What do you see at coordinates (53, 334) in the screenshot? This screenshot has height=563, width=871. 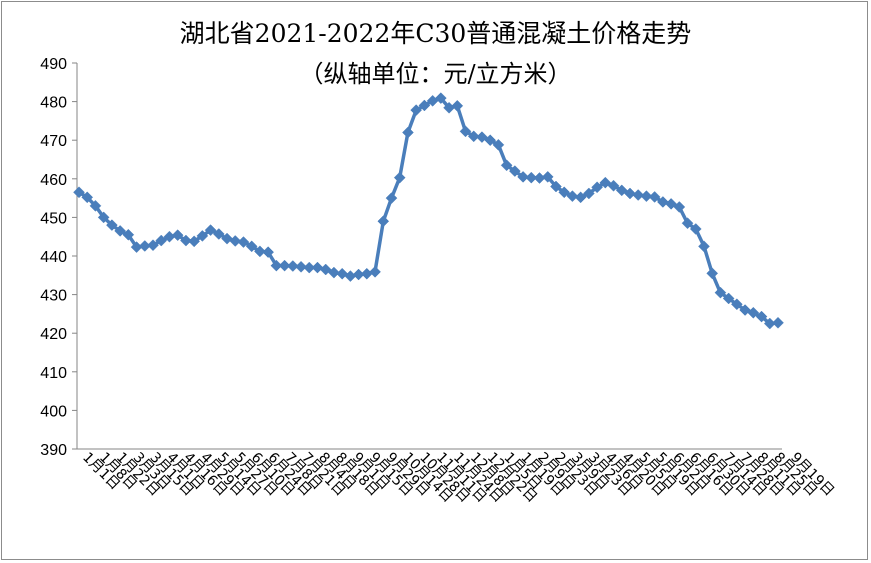 I see `y-tick-label: 420` at bounding box center [53, 334].